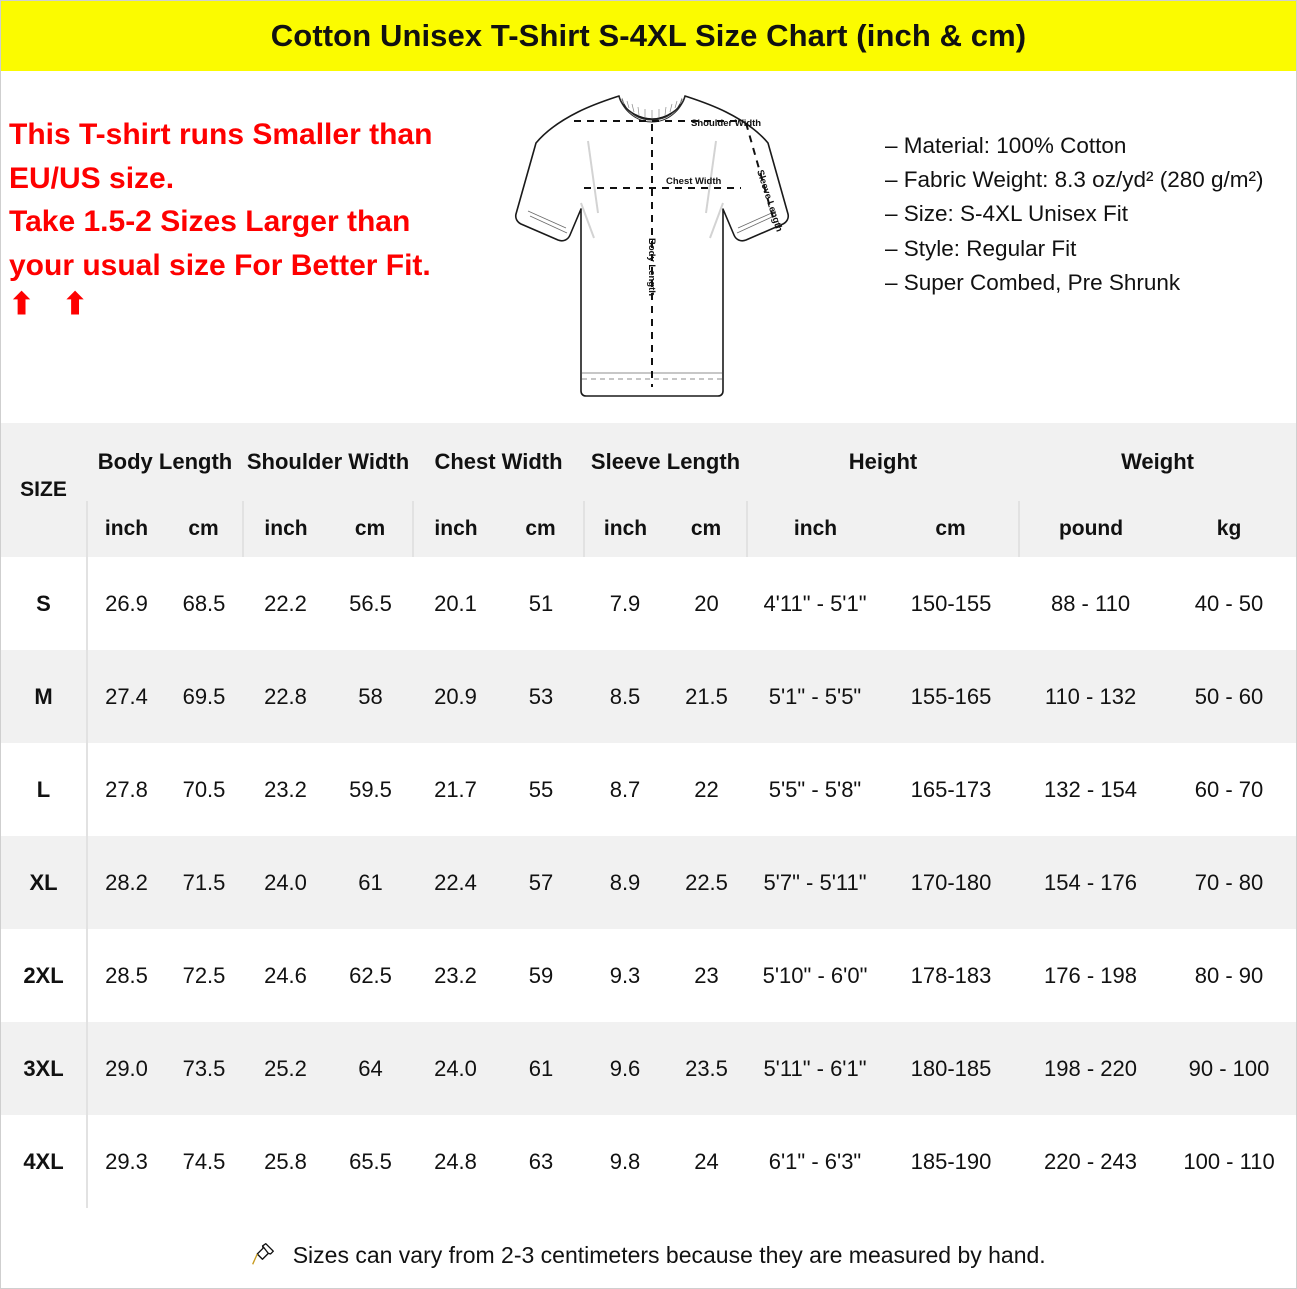  What do you see at coordinates (625, 1068) in the screenshot?
I see `cell-sleeve-length-inch: 9.6` at bounding box center [625, 1068].